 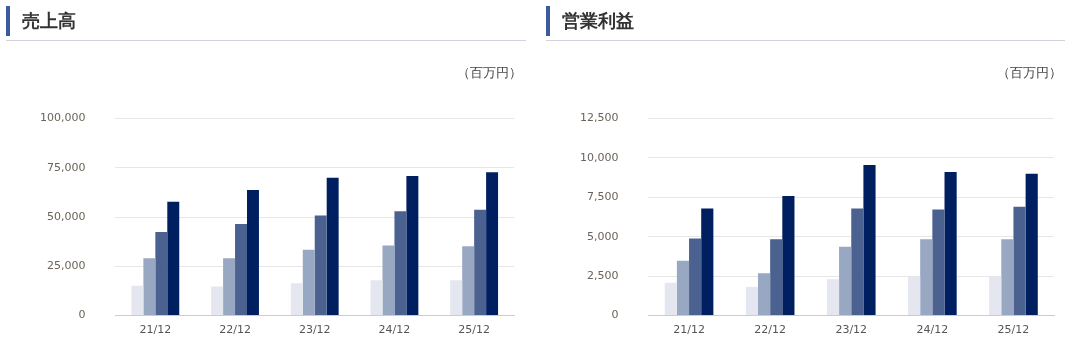 I want to click on chart-title: 営業利益, so click(x=805, y=21).